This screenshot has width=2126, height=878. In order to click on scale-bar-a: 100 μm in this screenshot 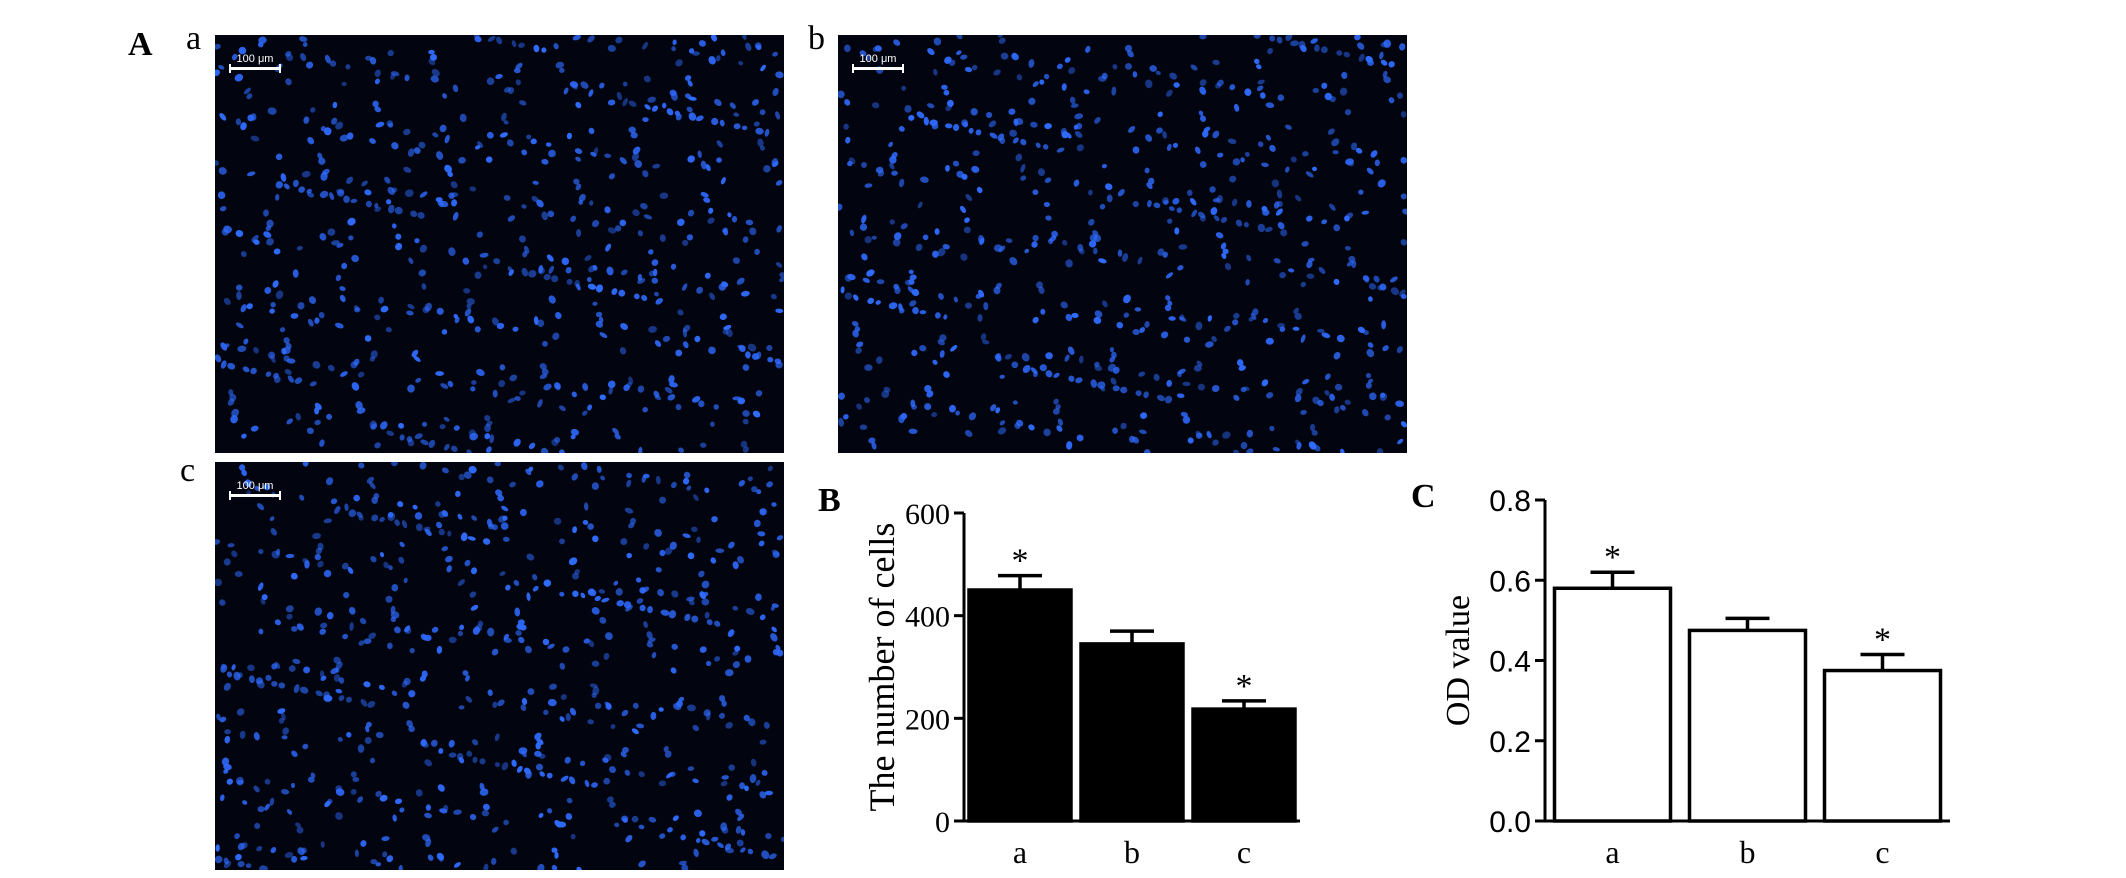, I will do `click(255, 63)`.